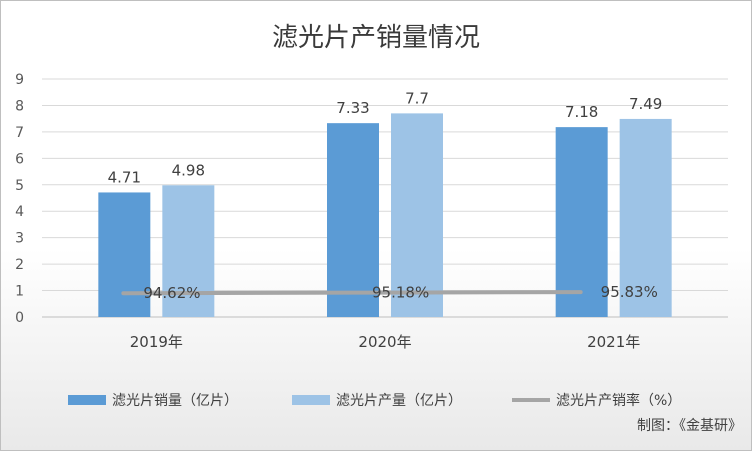 The width and height of the screenshot is (752, 451). Describe the element at coordinates (124, 177) in the screenshot. I see `bar-value-label: 4.71` at that location.